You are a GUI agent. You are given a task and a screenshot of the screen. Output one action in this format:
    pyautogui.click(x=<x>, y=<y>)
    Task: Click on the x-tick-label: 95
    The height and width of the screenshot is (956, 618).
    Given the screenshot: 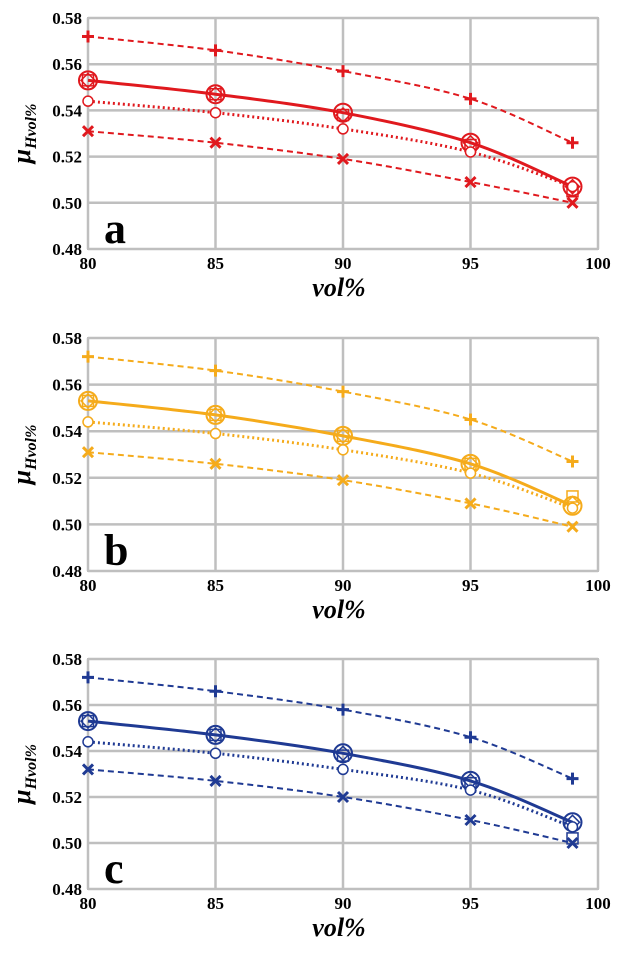 What is the action you would take?
    pyautogui.click(x=470, y=585)
    